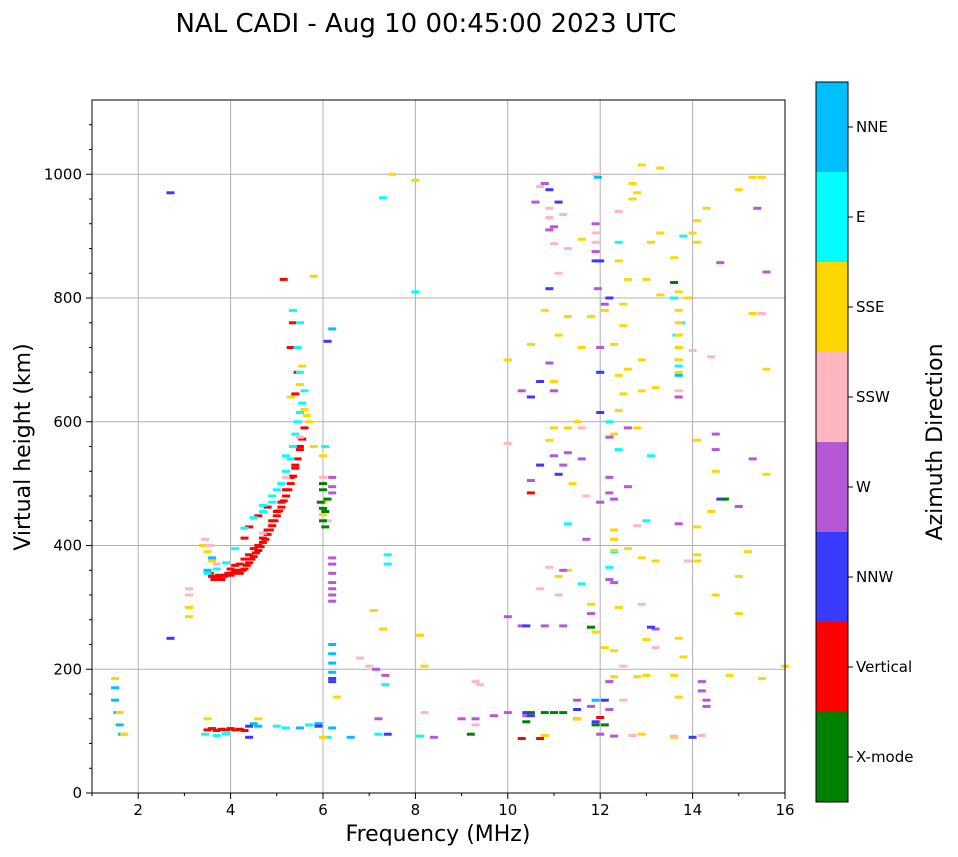  Describe the element at coordinates (77, 793) in the screenshot. I see `y-tick-label: 0` at that location.